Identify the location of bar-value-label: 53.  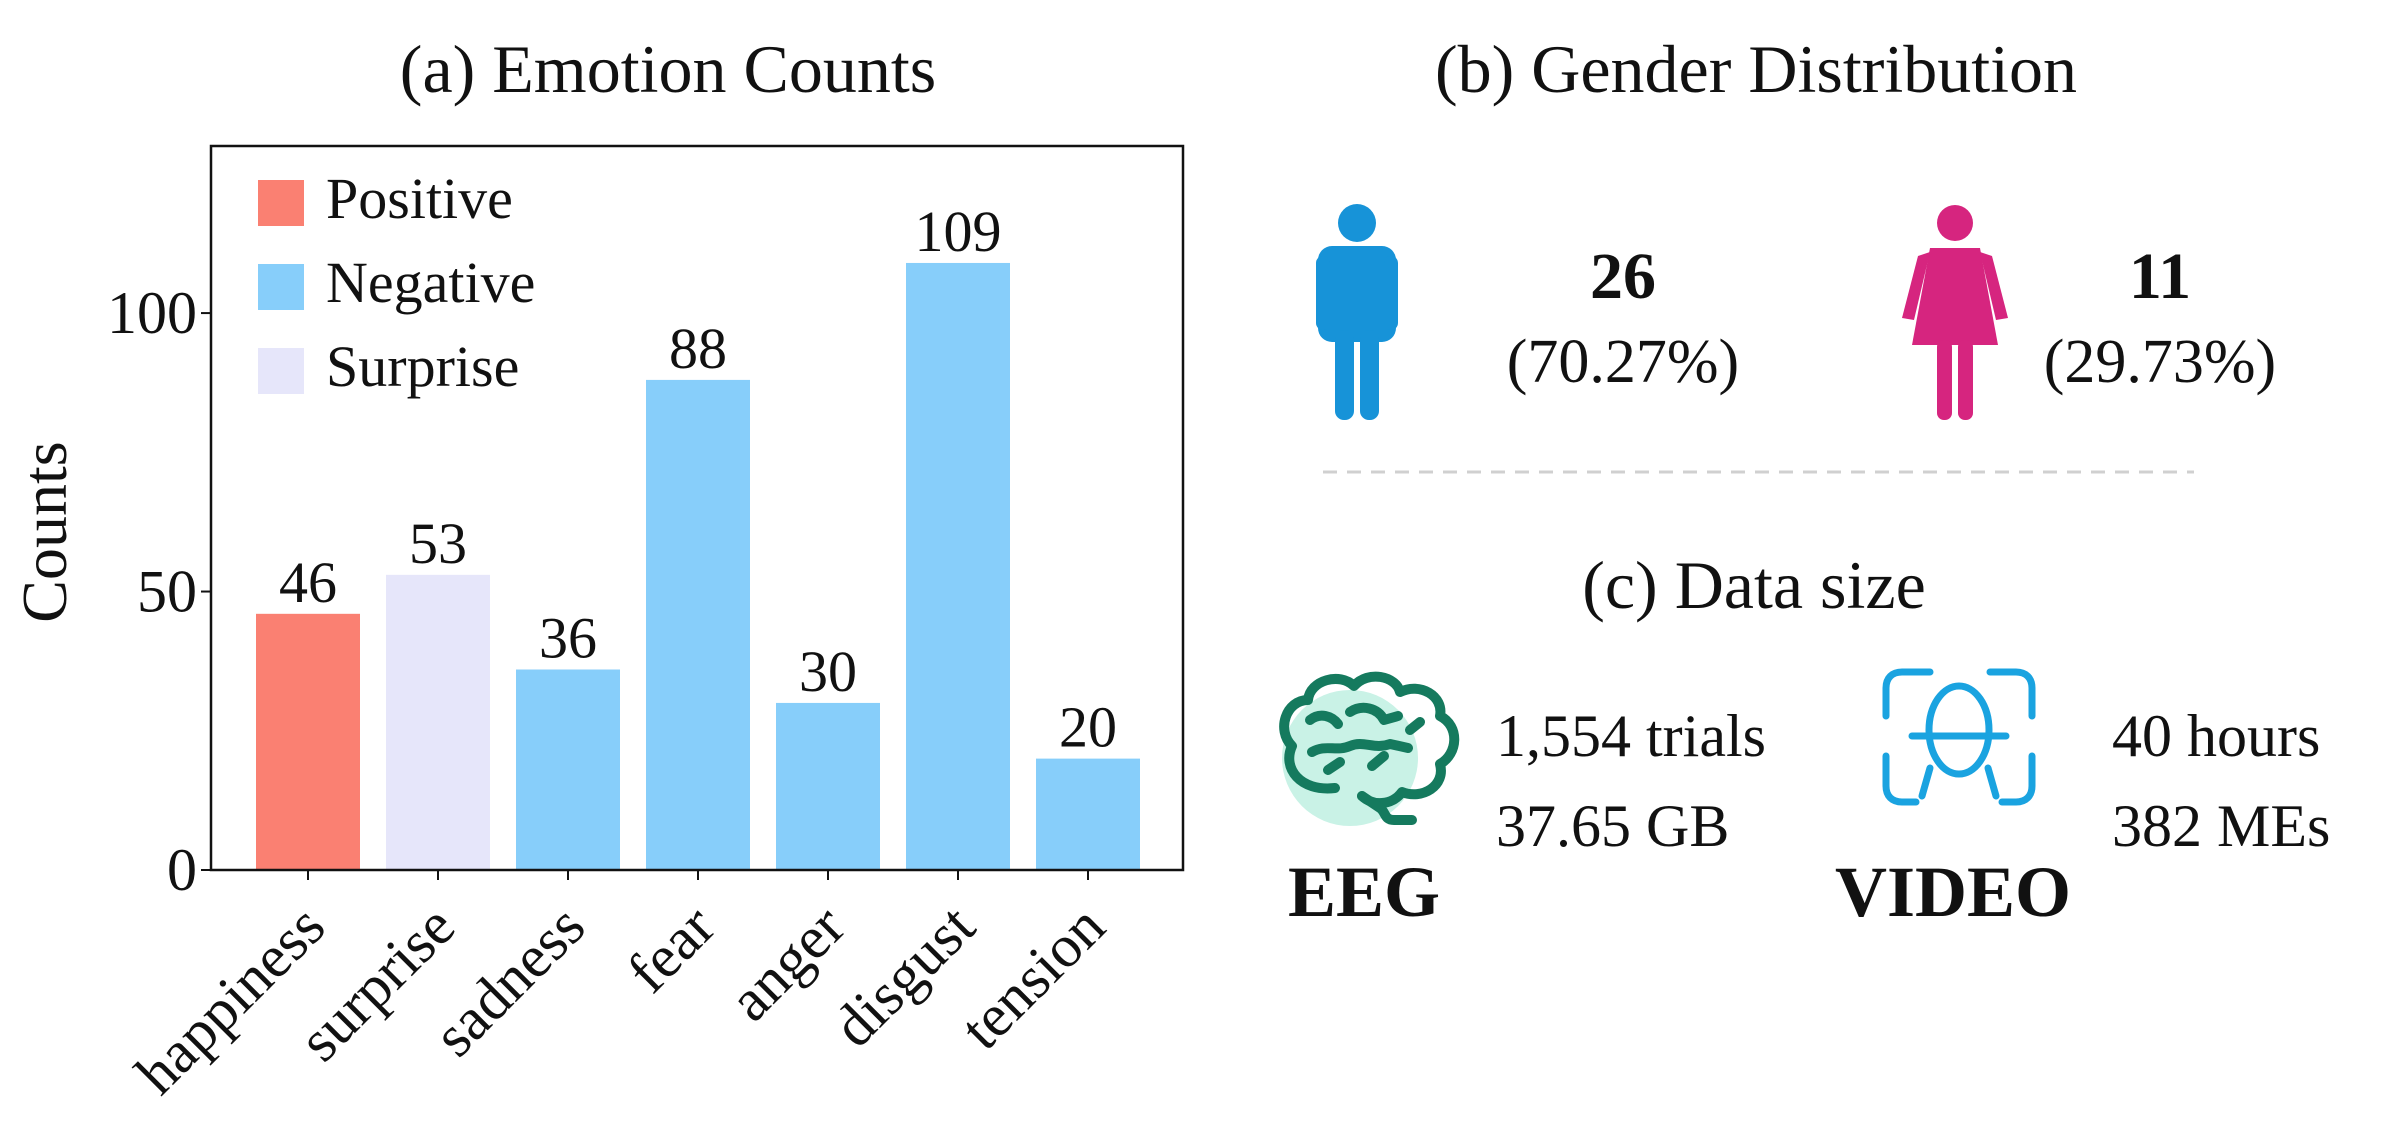
(438, 543).